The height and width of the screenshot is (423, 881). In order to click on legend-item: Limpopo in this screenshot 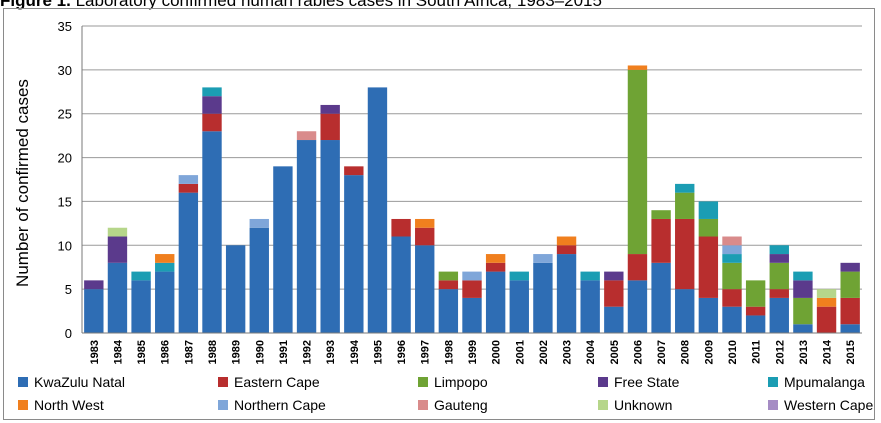, I will do `click(453, 382)`.